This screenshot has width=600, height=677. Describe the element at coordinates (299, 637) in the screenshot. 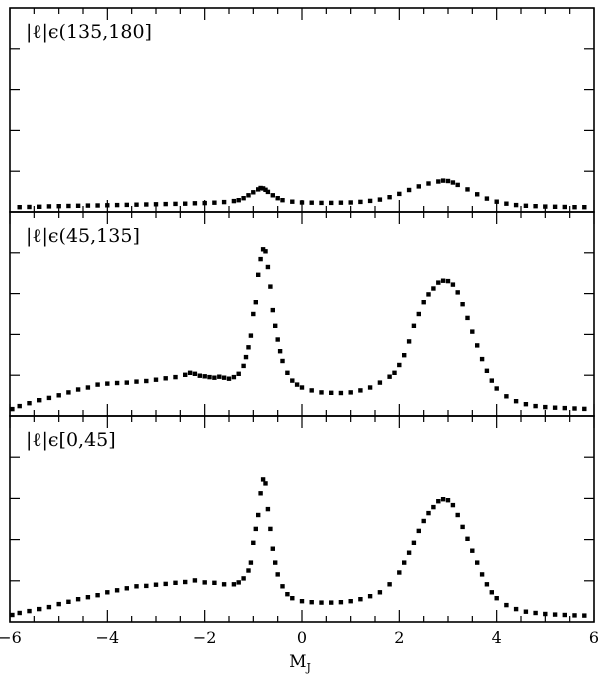

I see `x-tick-labels: −6 −4 −2 0 2 4 6` at that location.